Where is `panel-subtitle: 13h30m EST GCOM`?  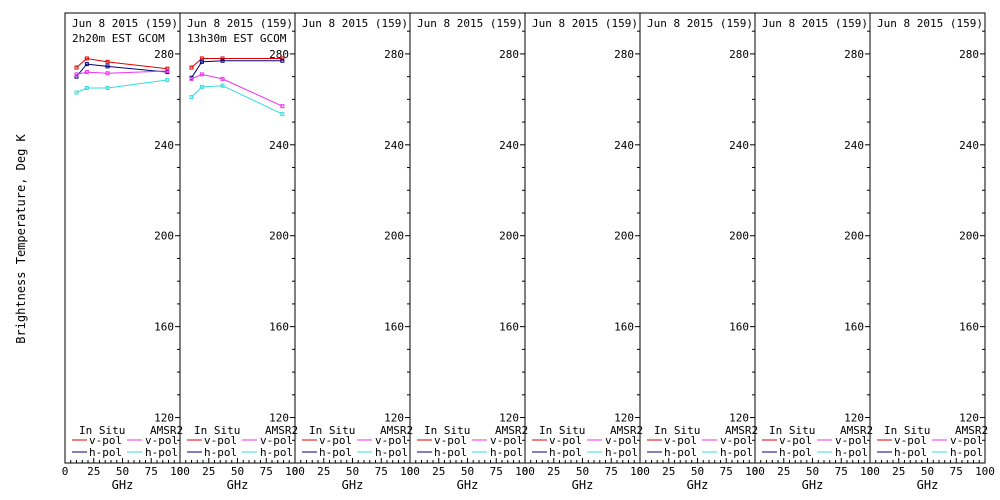 panel-subtitle: 13h30m EST GCOM is located at coordinates (237, 38).